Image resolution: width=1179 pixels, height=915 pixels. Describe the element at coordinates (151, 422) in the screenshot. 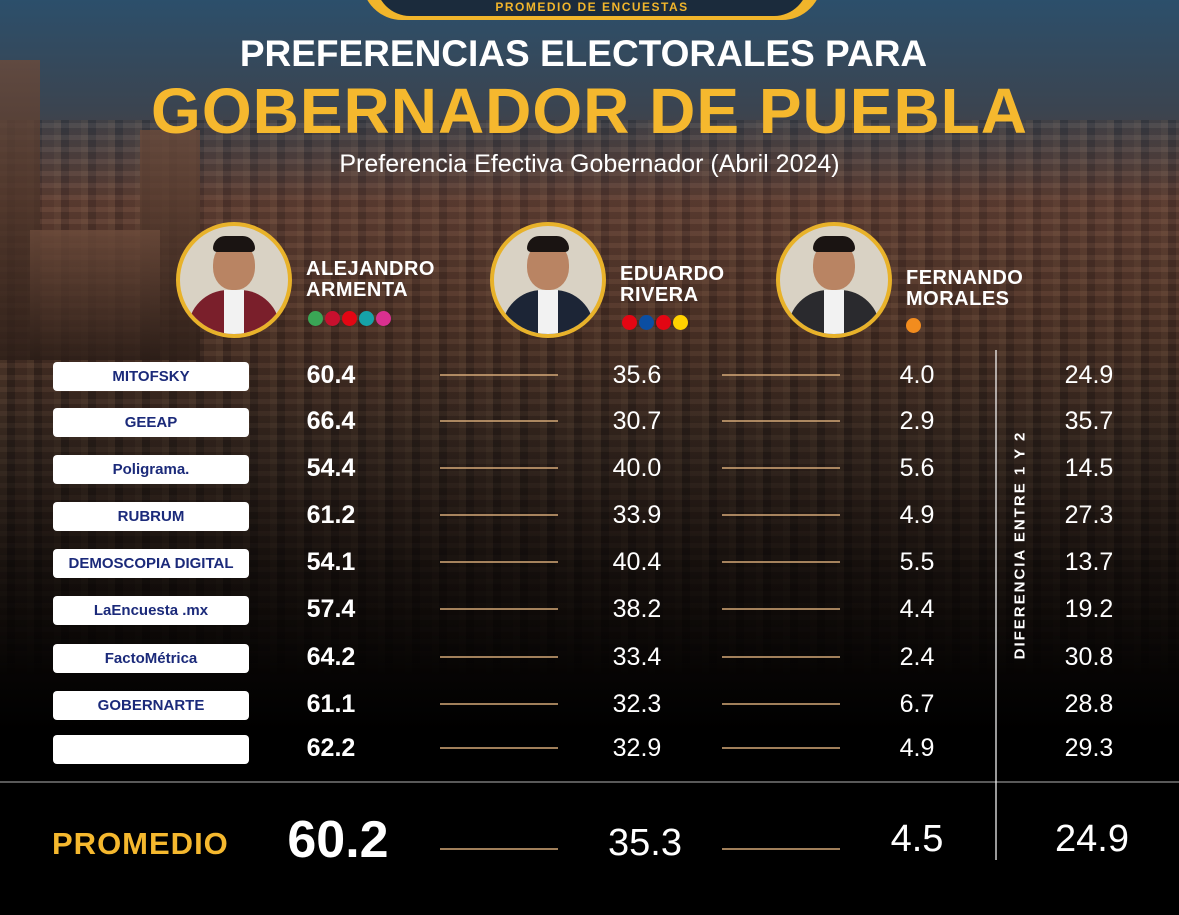

I see `pollster-logo: GEEAP` at that location.